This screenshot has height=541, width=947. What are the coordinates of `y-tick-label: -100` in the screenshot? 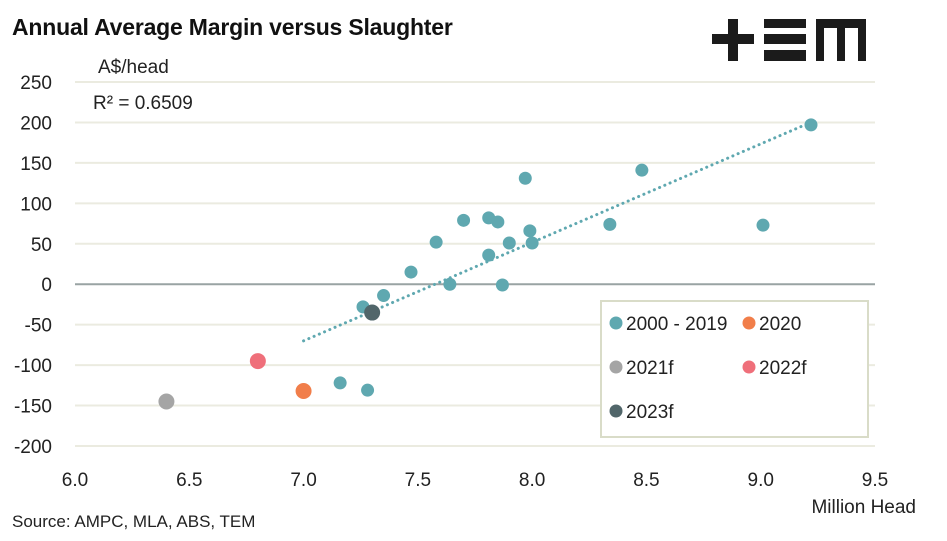 It's located at (33, 366).